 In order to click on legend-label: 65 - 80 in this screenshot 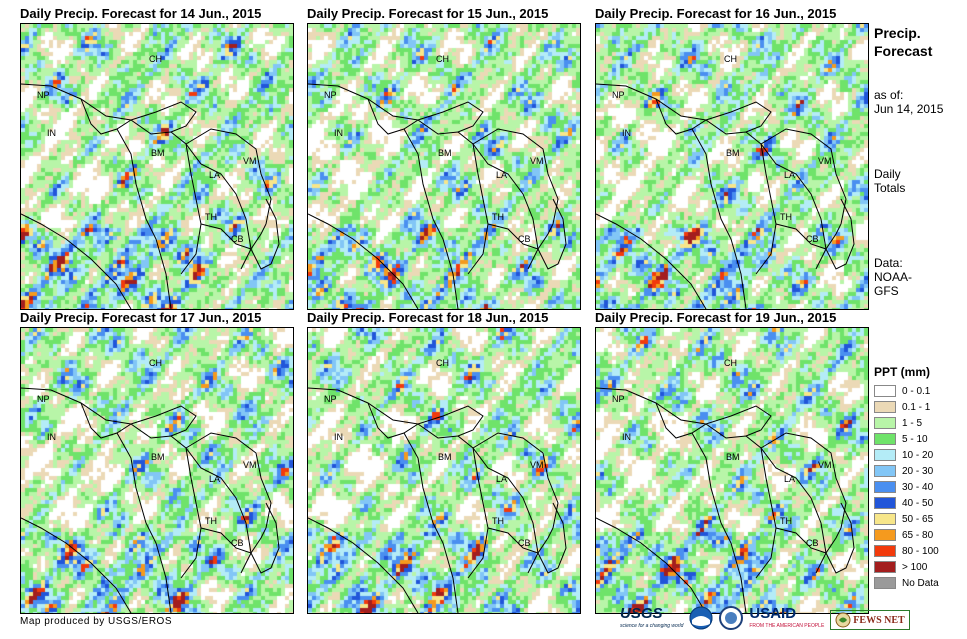, I will do `click(918, 535)`.